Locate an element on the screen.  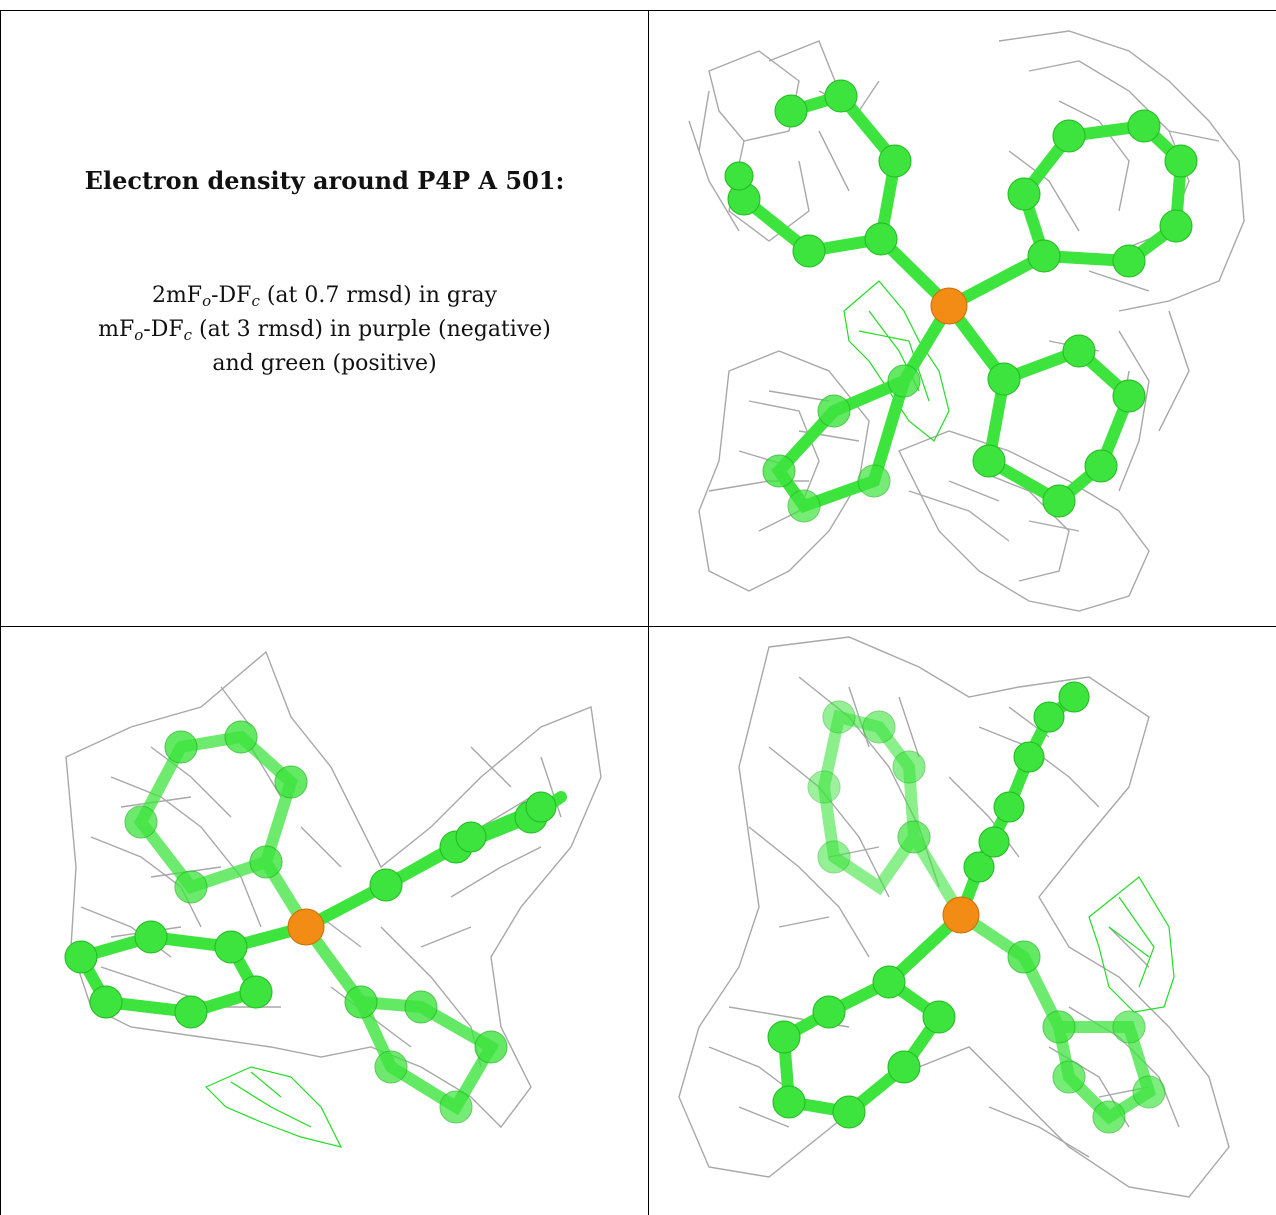
caption-title: Electron density around P4P A 501: is located at coordinates (324, 180).